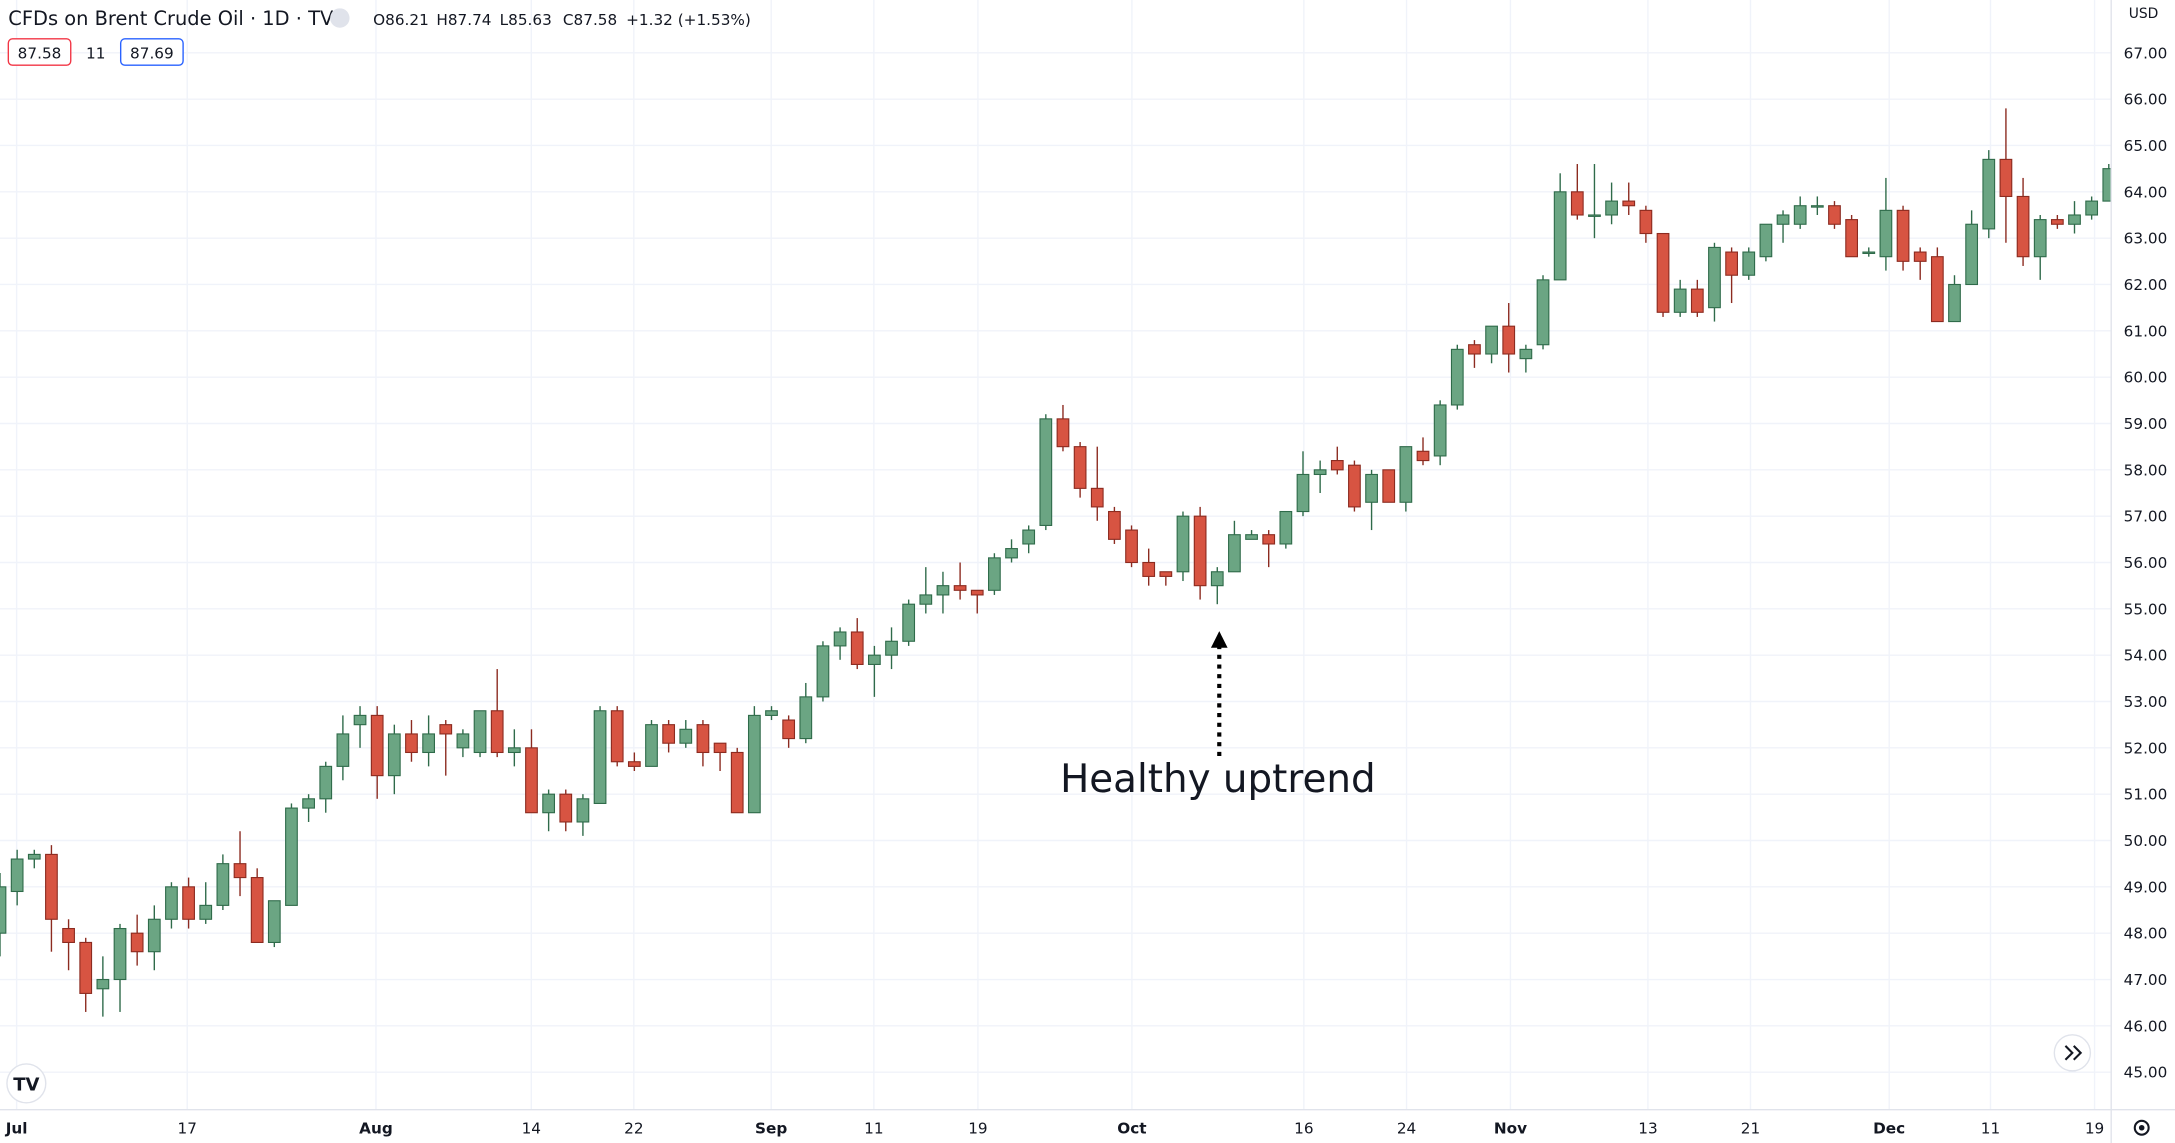 The image size is (2175, 1143). I want to click on y-tick-label: 57.00, so click(2146, 517).